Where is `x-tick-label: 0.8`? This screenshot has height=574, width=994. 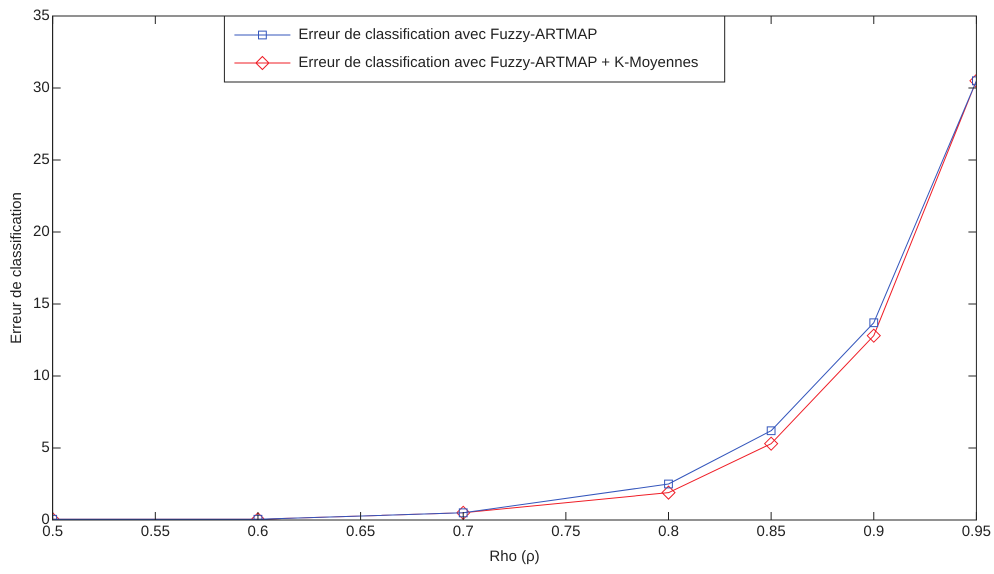 x-tick-label: 0.8 is located at coordinates (668, 531).